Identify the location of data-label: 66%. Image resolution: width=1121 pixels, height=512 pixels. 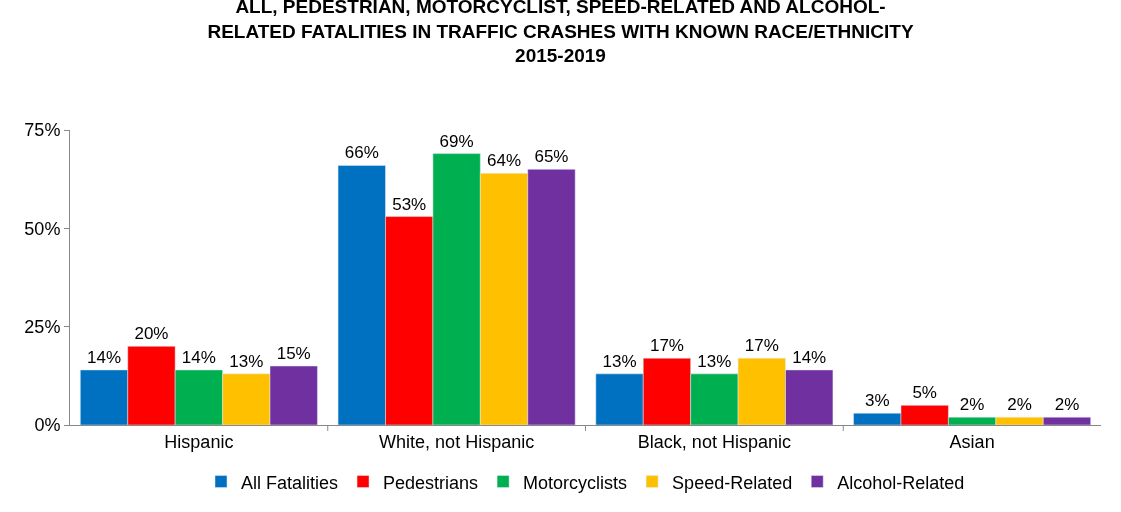
(361, 153).